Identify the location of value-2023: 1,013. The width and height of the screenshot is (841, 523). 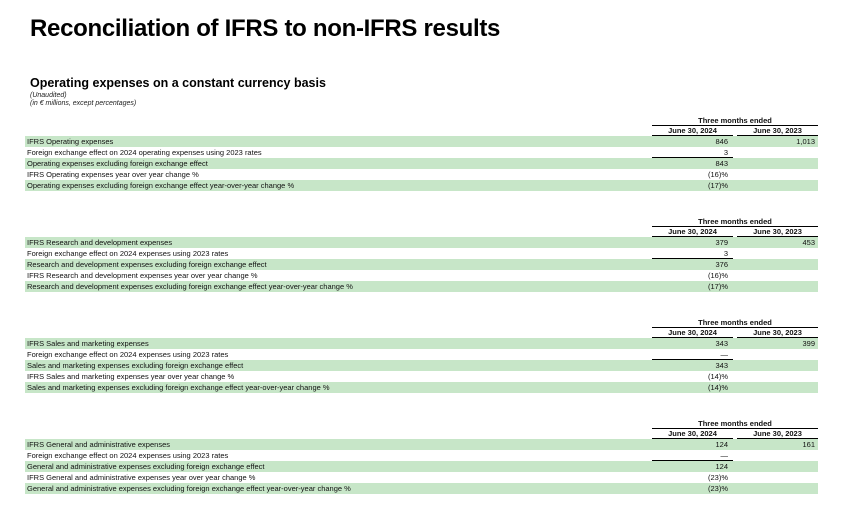
(805, 141).